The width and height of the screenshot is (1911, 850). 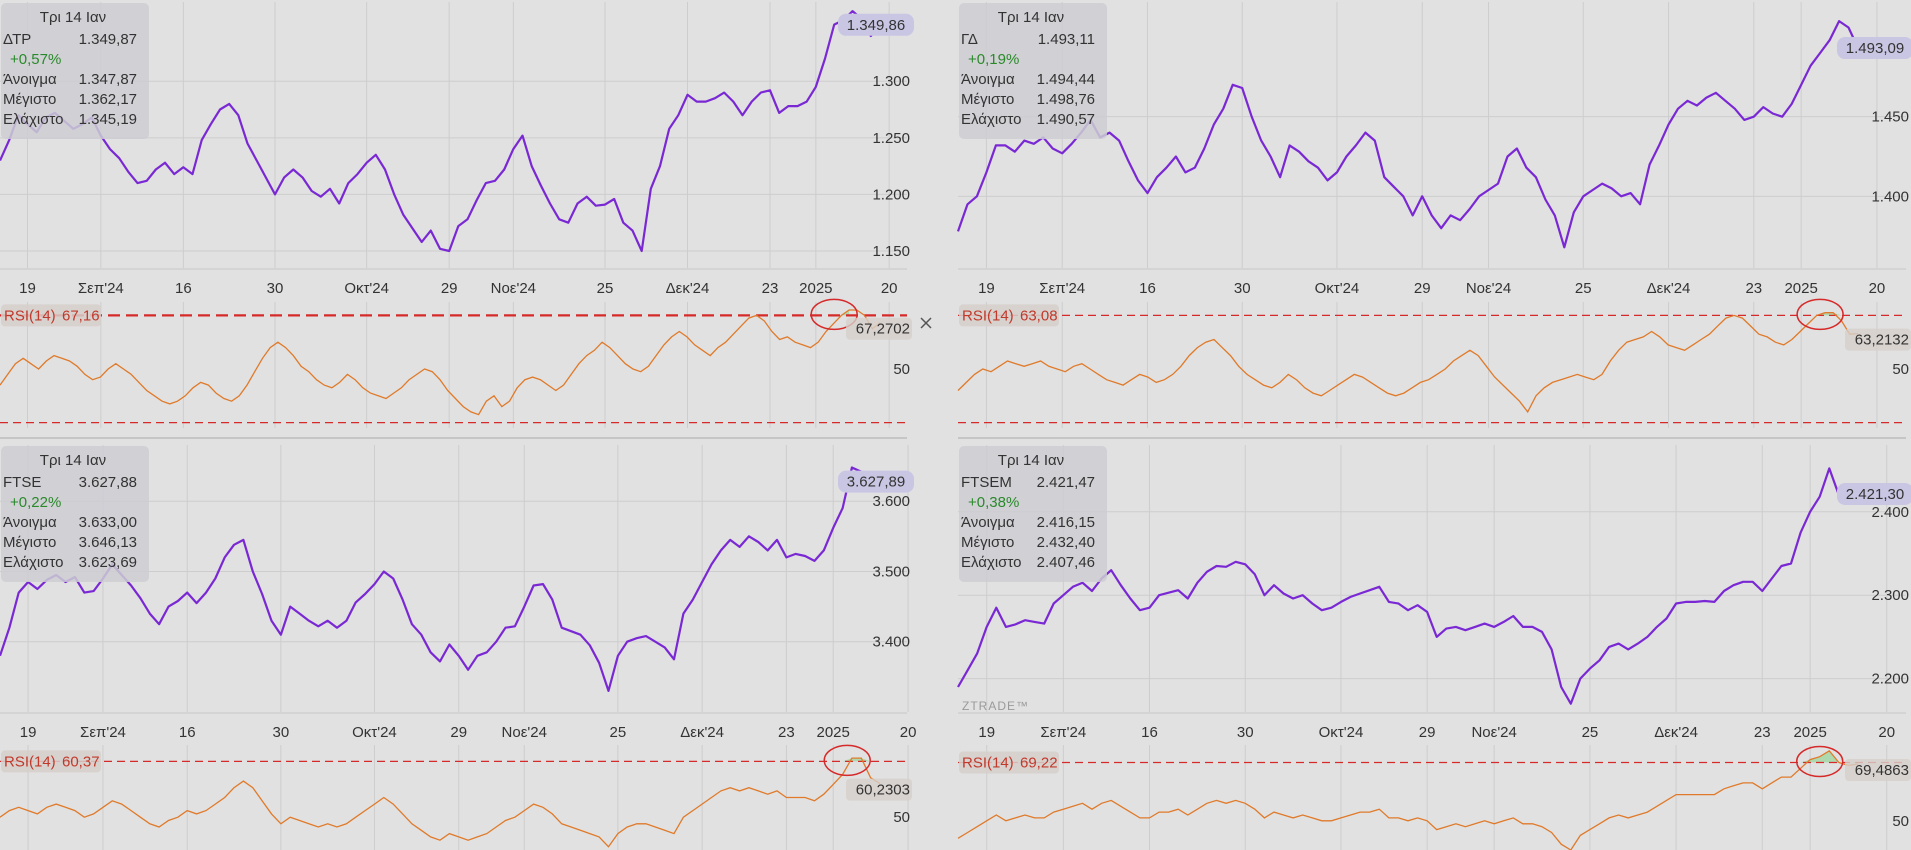 What do you see at coordinates (1890, 117) in the screenshot?
I see `y-tick-label: 1.450` at bounding box center [1890, 117].